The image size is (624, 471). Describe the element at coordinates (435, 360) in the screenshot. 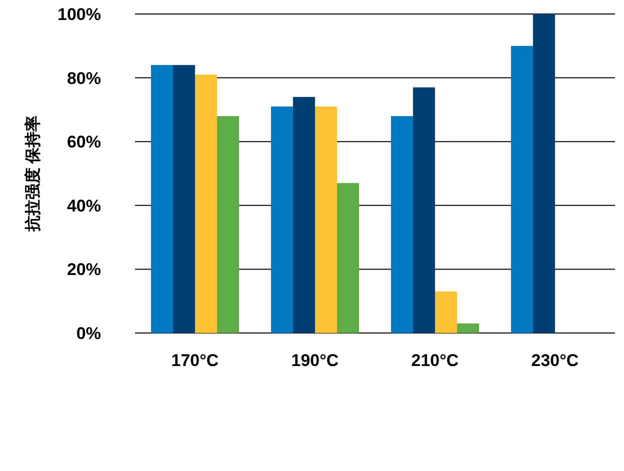

I see `x-tick-label: 210°C` at that location.